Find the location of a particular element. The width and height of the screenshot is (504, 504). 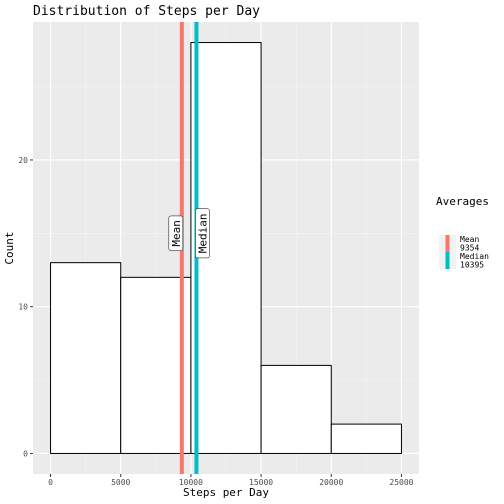

x-tick-label: 0 is located at coordinates (50, 482).